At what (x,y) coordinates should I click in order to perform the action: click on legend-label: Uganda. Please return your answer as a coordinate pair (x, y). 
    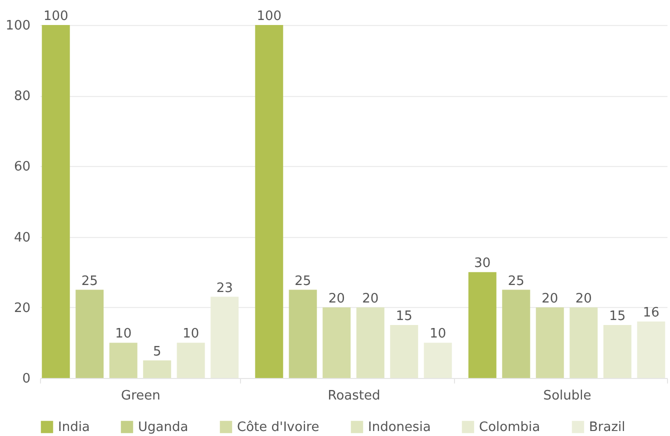
    Looking at the image, I should click on (163, 427).